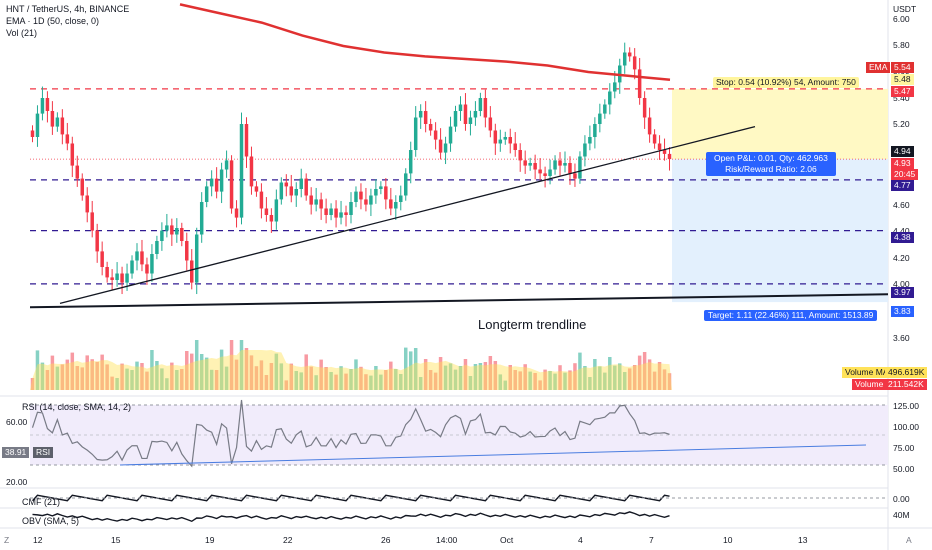 This screenshot has width=932, height=550. Describe the element at coordinates (116, 540) in the screenshot. I see `time-tick: 15` at that location.